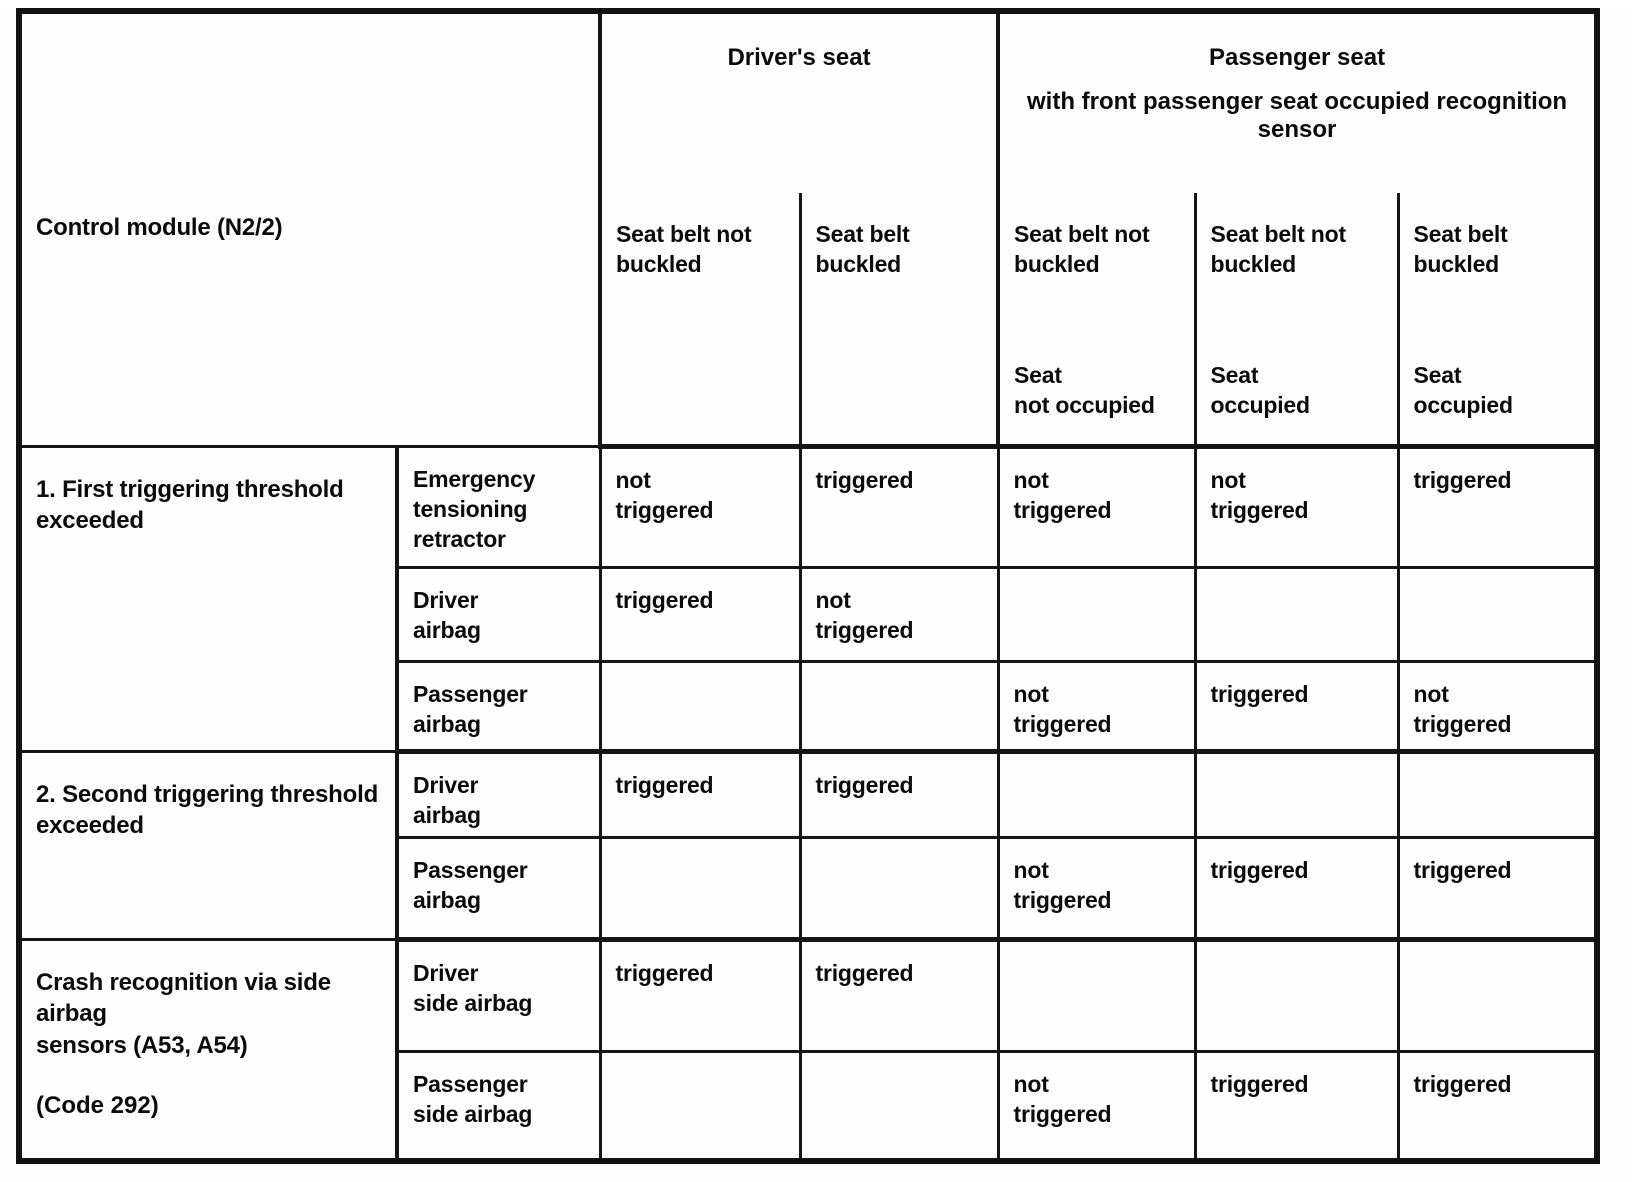 Image resolution: width=1632 pixels, height=1182 pixels. What do you see at coordinates (498, 995) in the screenshot?
I see `component-cell: Driver side airbag` at bounding box center [498, 995].